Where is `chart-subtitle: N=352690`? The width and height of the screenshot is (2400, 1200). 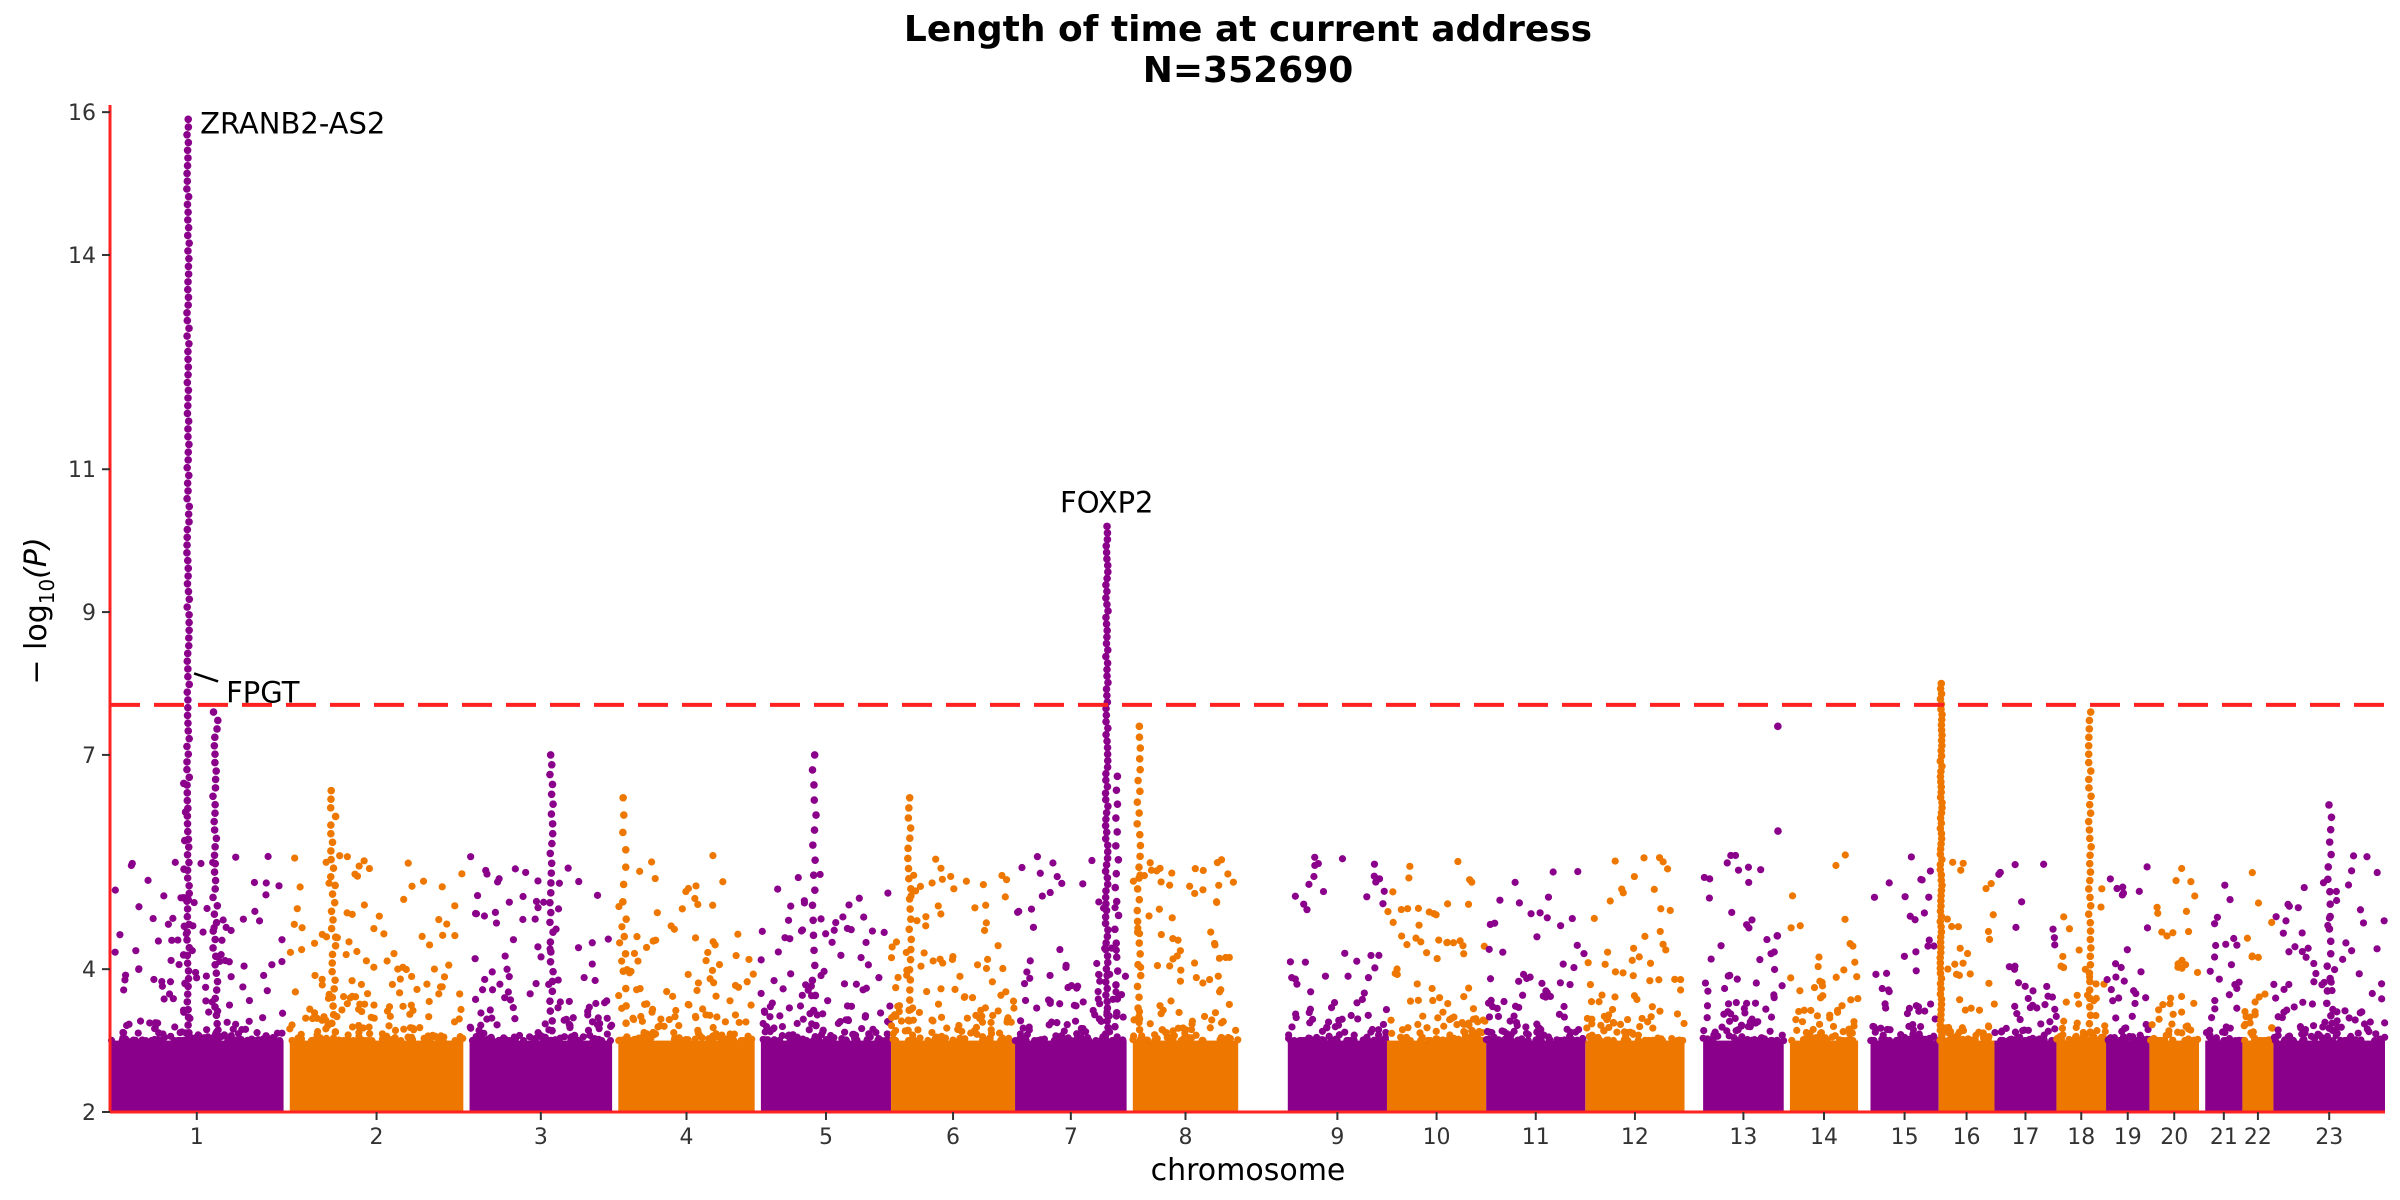 chart-subtitle: N=352690 is located at coordinates (1248, 70).